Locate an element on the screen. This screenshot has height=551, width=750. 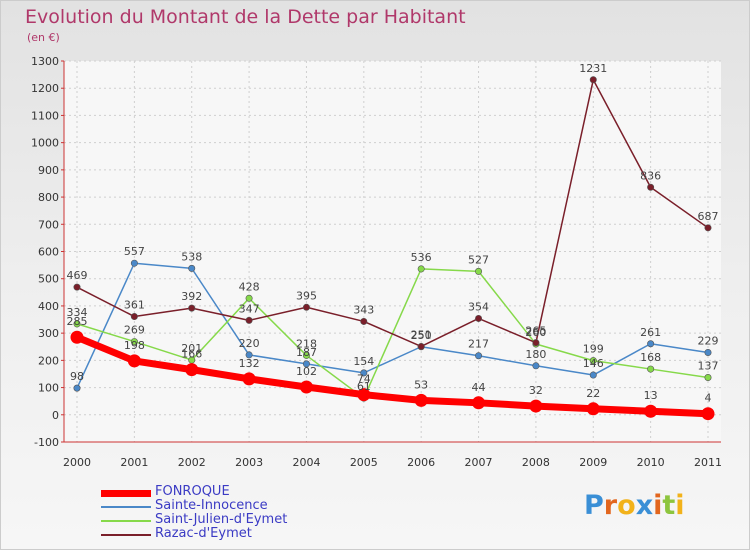
data-label: 137 is located at coordinates (708, 366).